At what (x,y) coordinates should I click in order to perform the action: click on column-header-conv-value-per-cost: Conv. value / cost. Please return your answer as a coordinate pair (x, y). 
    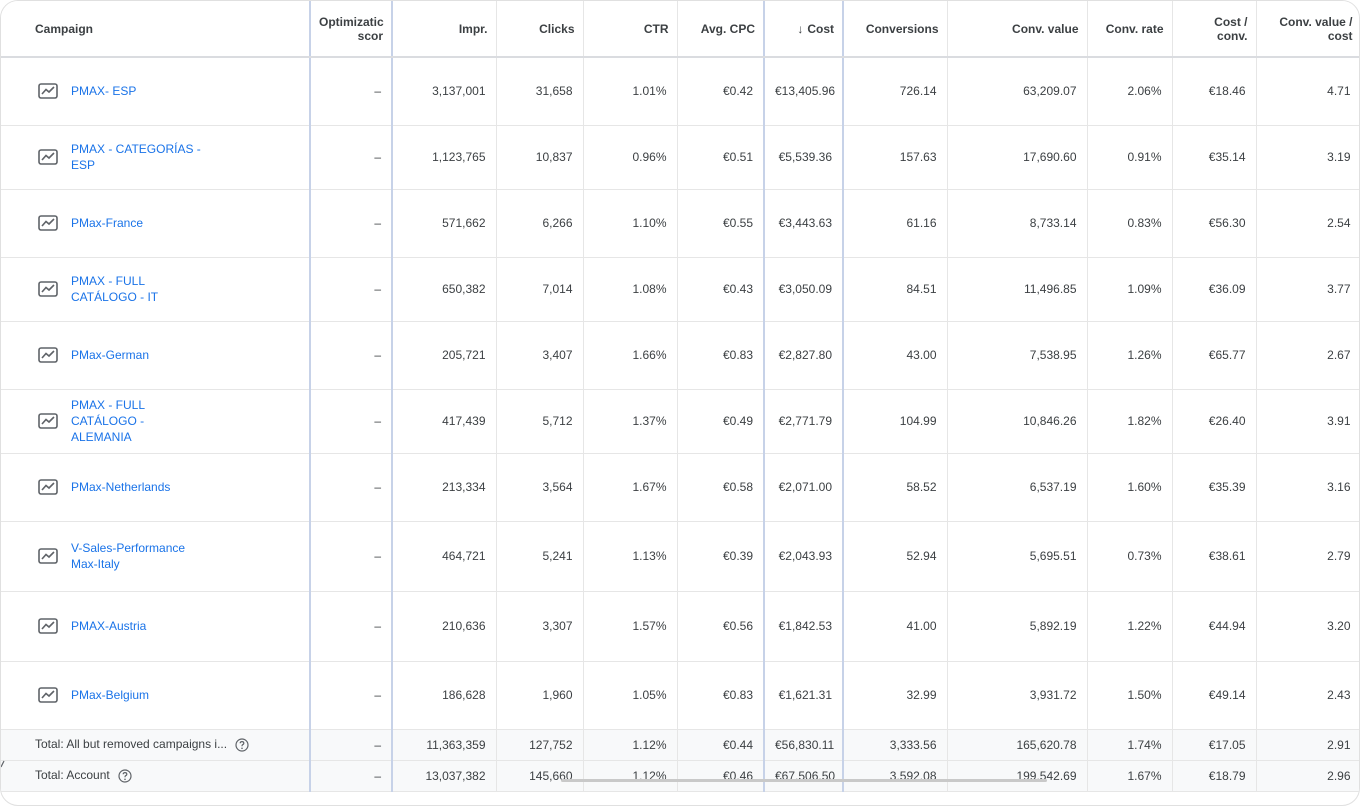
    Looking at the image, I should click on (1307, 29).